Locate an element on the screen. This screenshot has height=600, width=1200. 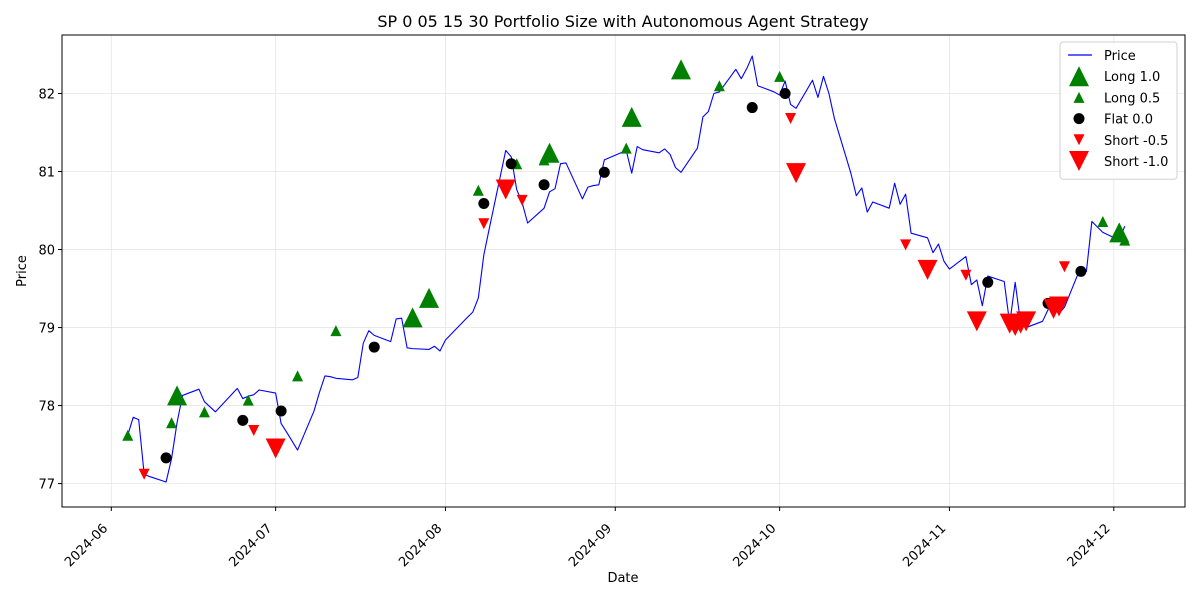
y-tick-label: 78 is located at coordinates (46, 407).